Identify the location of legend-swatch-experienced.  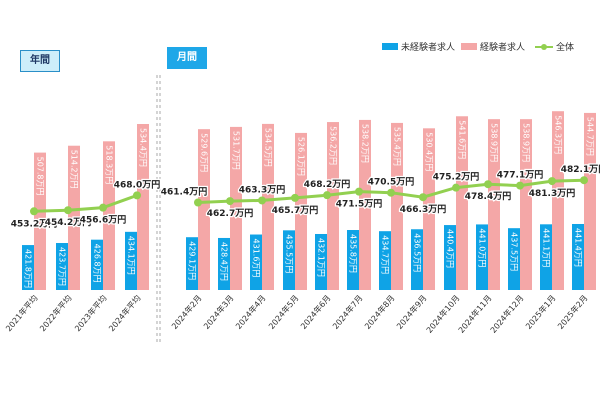
(469, 46).